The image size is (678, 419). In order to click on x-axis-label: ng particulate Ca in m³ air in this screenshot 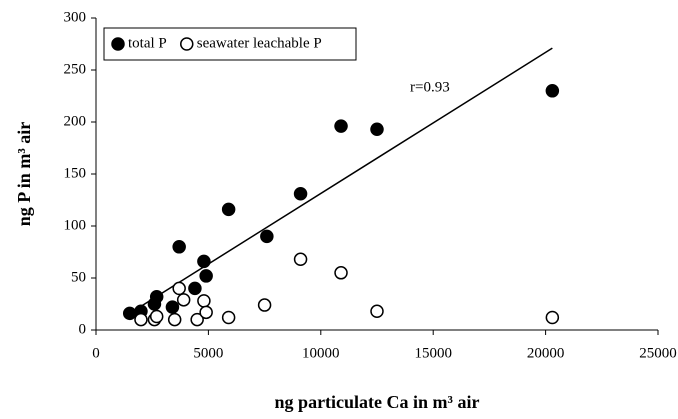, I will do `click(377, 402)`.